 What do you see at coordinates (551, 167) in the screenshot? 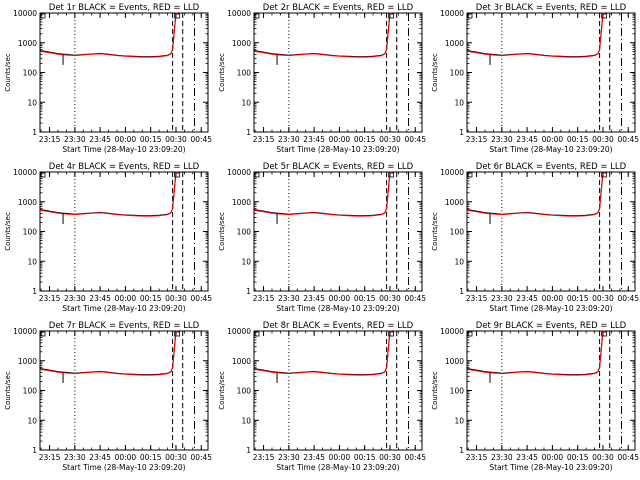
I see `panel-title: Det 6r BLACK = Events, RED = LLD` at bounding box center [551, 167].